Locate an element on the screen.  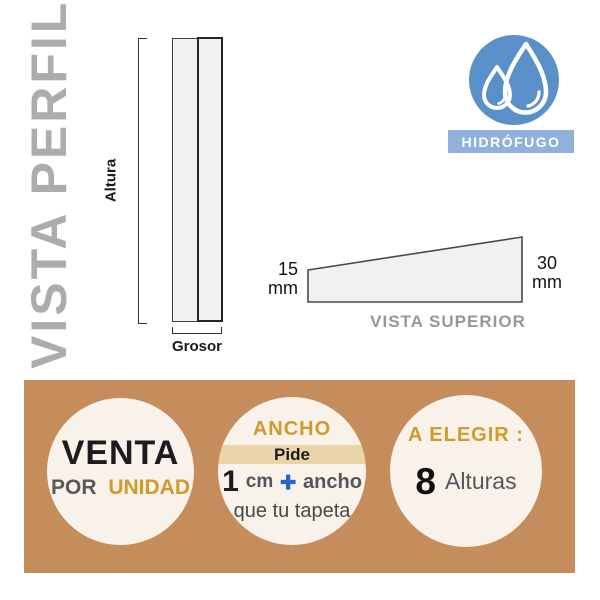
venta-unidad-text: UNIDAD is located at coordinates (149, 487).